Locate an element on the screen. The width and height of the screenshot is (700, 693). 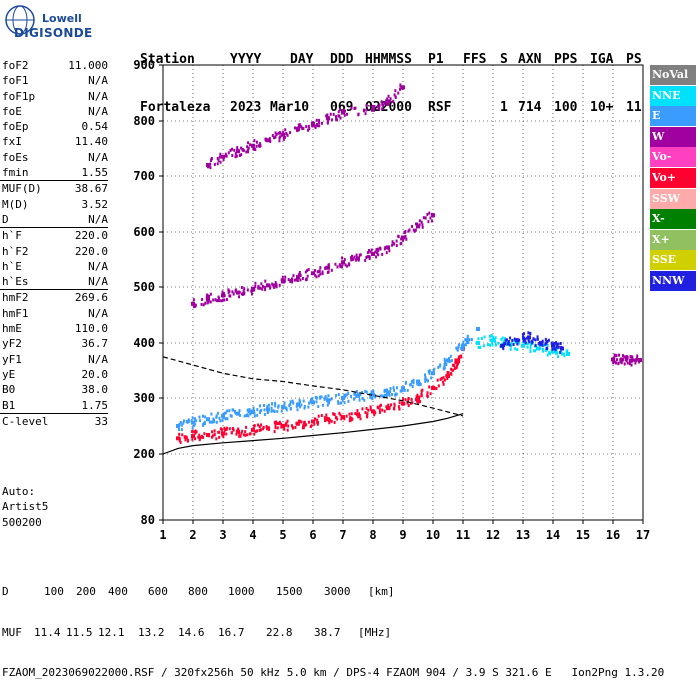
globe-icon is located at coordinates (20, 20).